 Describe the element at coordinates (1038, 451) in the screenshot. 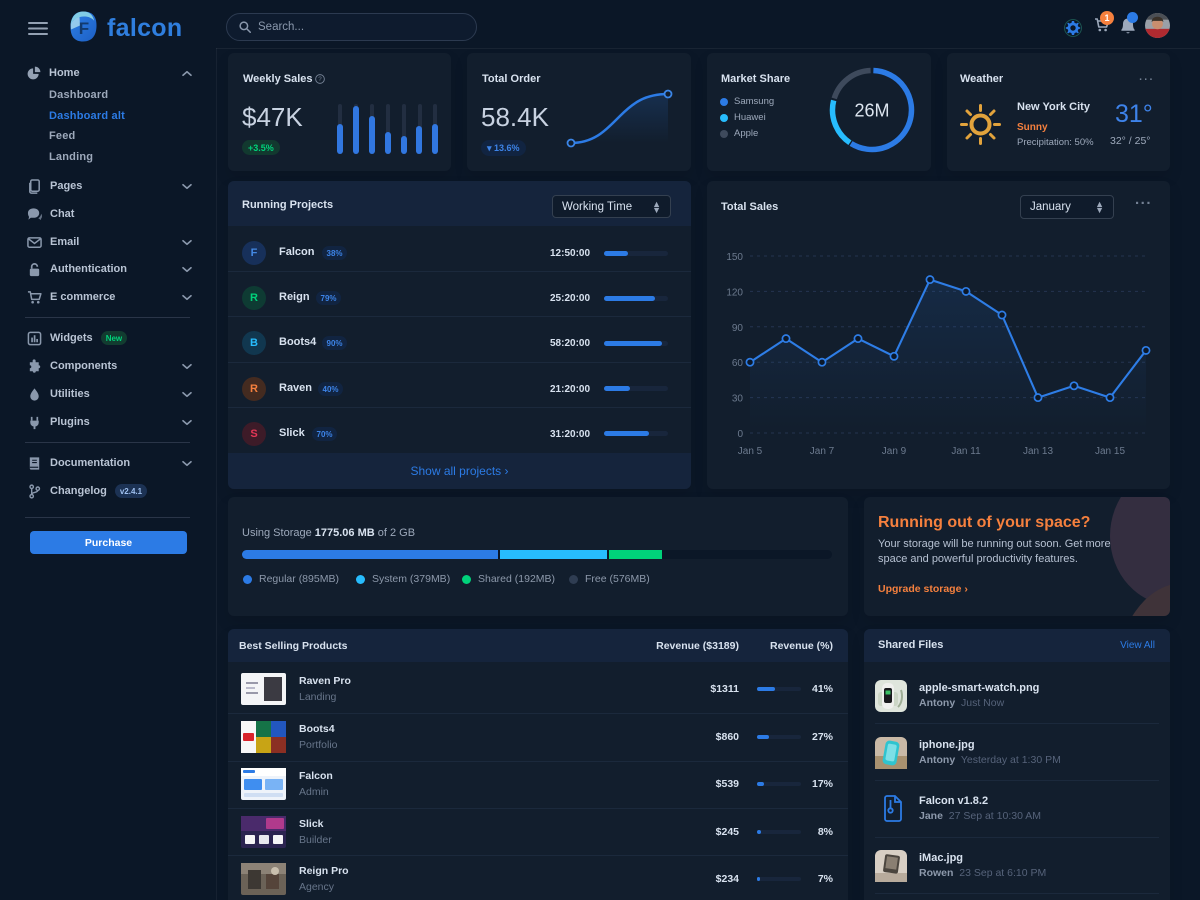

I see `svg-text: Jan 13` at that location.